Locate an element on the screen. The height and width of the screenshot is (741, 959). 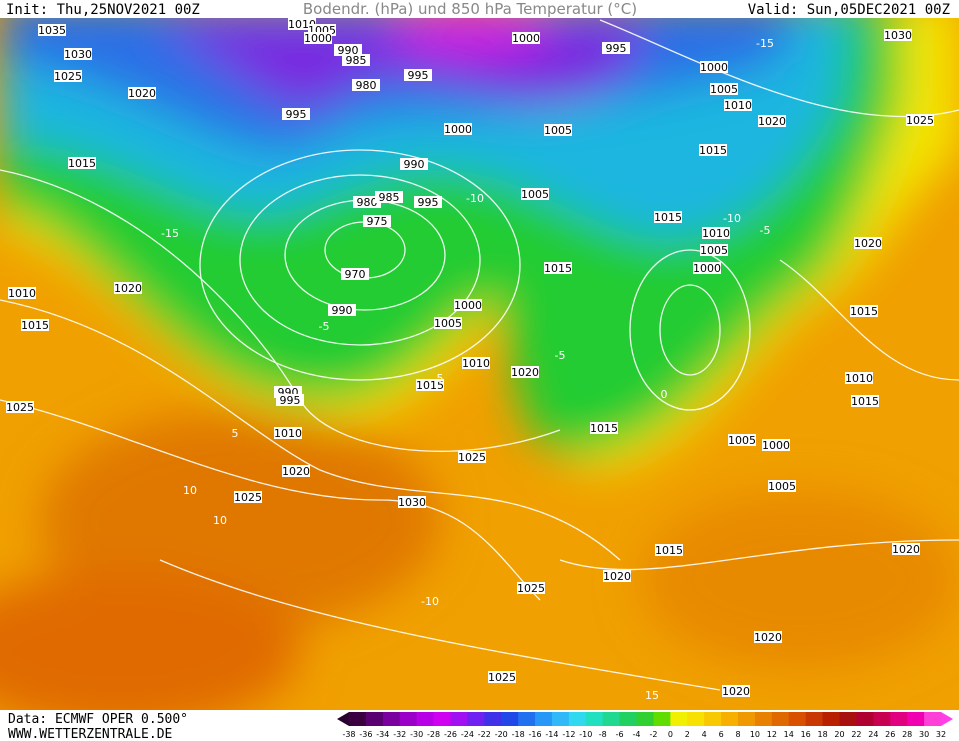
temperature-label: -10 is located at coordinates (475, 198).